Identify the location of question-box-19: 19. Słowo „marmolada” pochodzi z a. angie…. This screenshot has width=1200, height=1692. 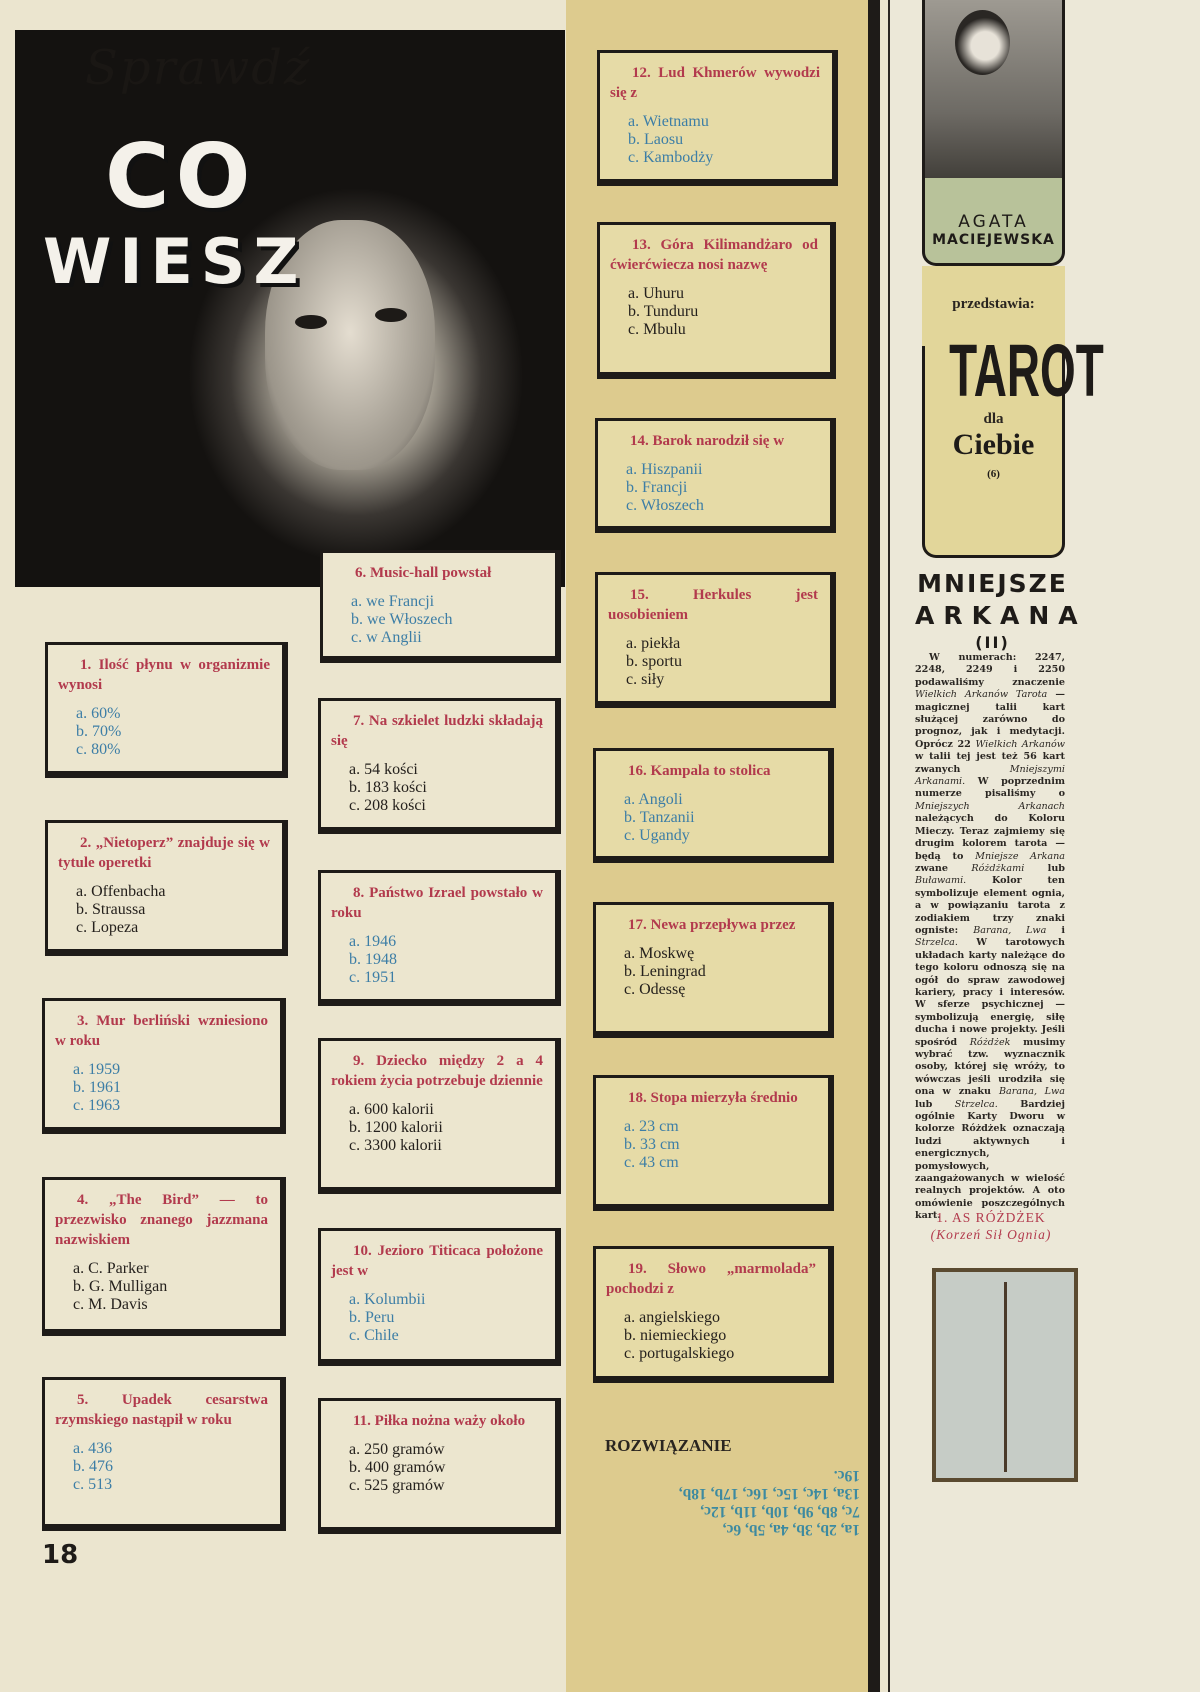
(713, 1314).